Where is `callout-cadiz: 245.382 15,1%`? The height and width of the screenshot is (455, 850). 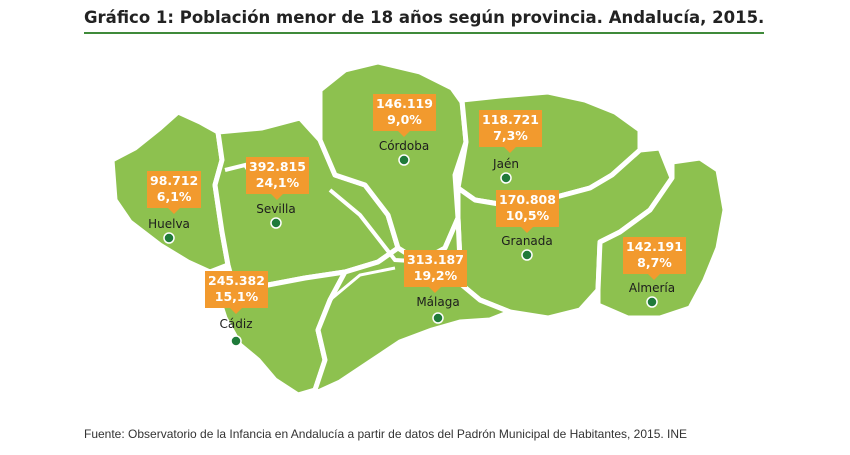 callout-cadiz: 245.382 15,1% is located at coordinates (236, 292).